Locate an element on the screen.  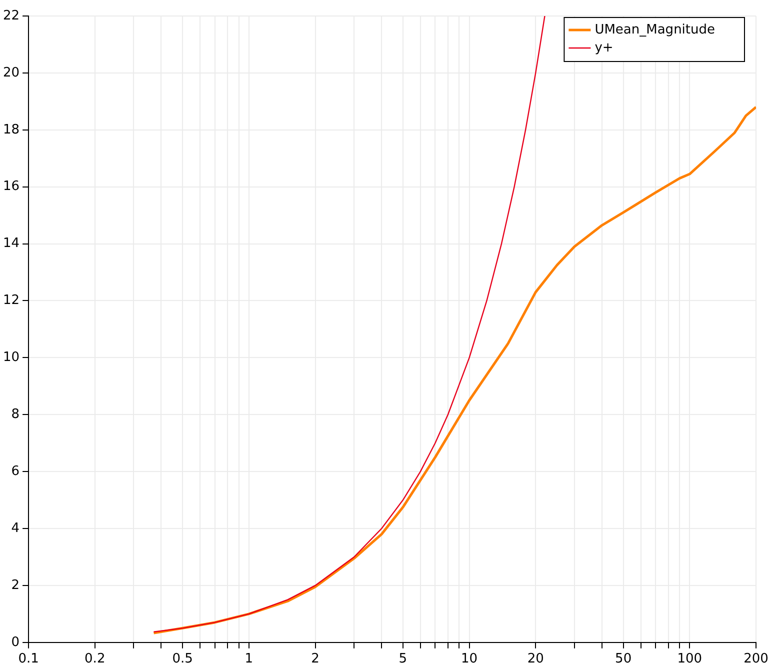
y-tick-label: 16 is located at coordinates (11, 186).